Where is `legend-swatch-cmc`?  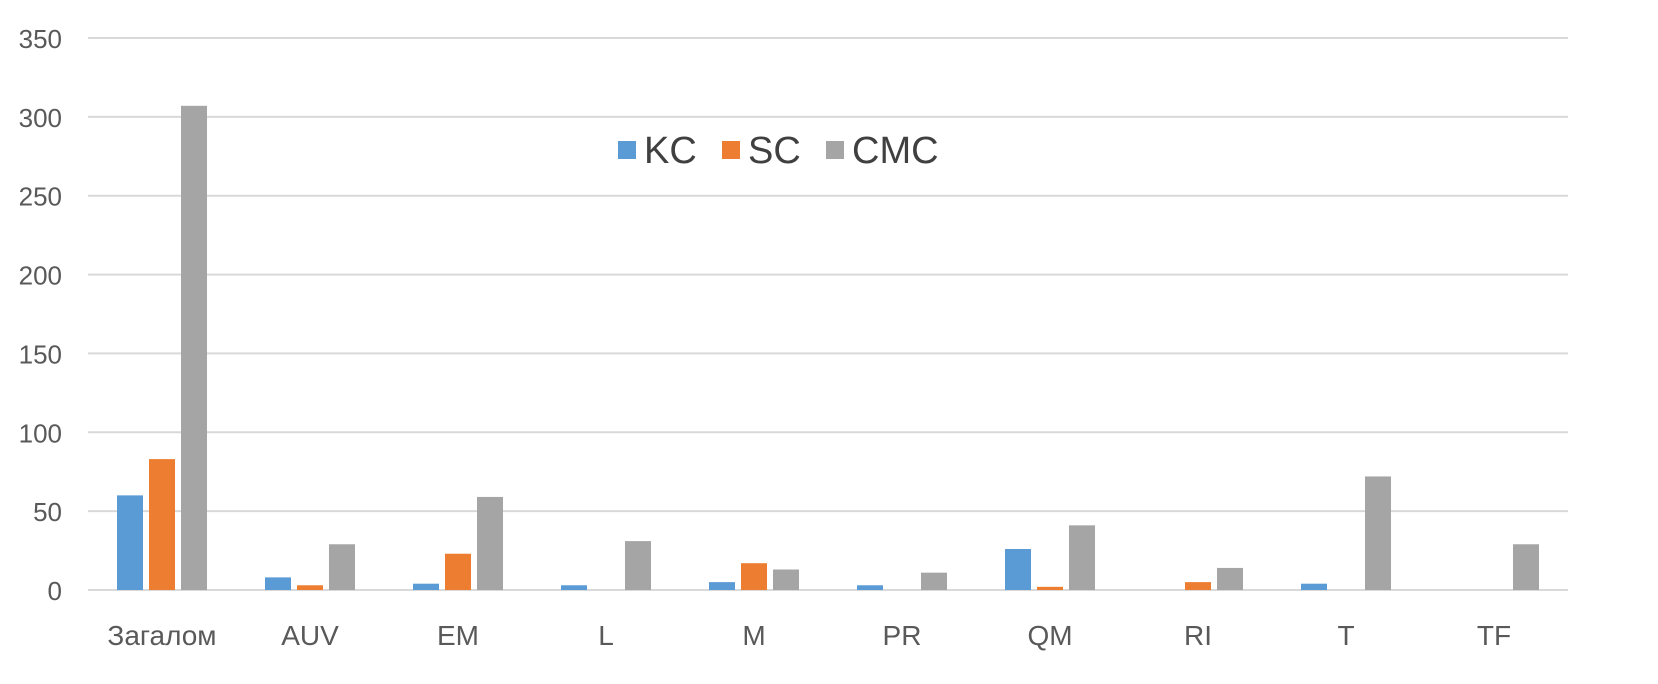
legend-swatch-cmc is located at coordinates (835, 150).